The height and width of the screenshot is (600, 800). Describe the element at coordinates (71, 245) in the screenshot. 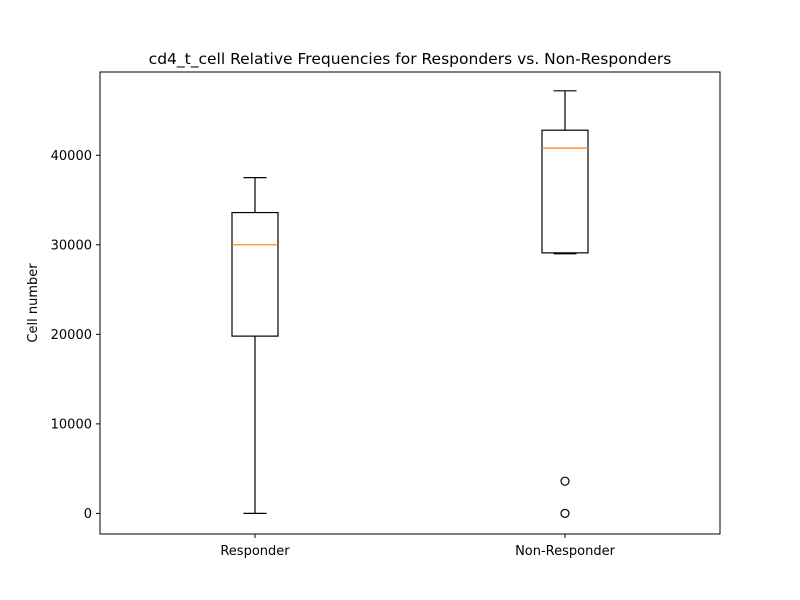

I see `y-tick-label: 30000` at that location.